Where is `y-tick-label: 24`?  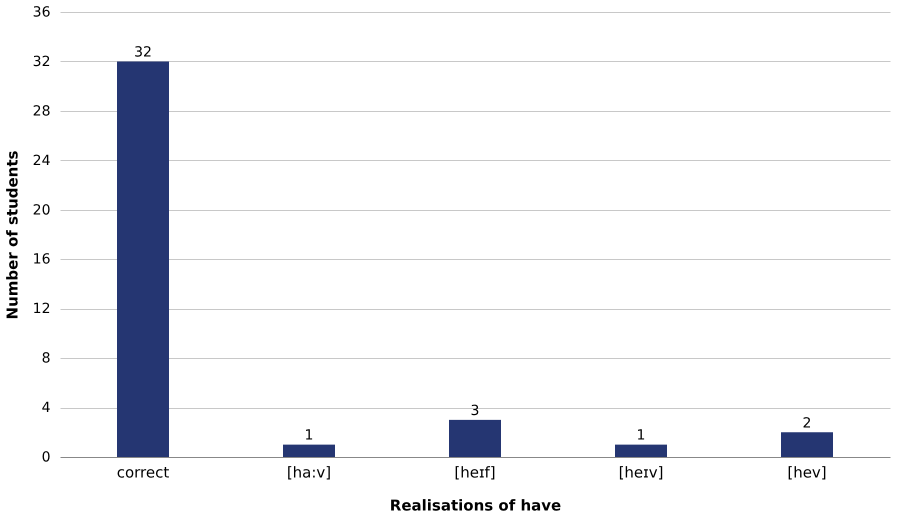 y-tick-label: 24 is located at coordinates (41, 160).